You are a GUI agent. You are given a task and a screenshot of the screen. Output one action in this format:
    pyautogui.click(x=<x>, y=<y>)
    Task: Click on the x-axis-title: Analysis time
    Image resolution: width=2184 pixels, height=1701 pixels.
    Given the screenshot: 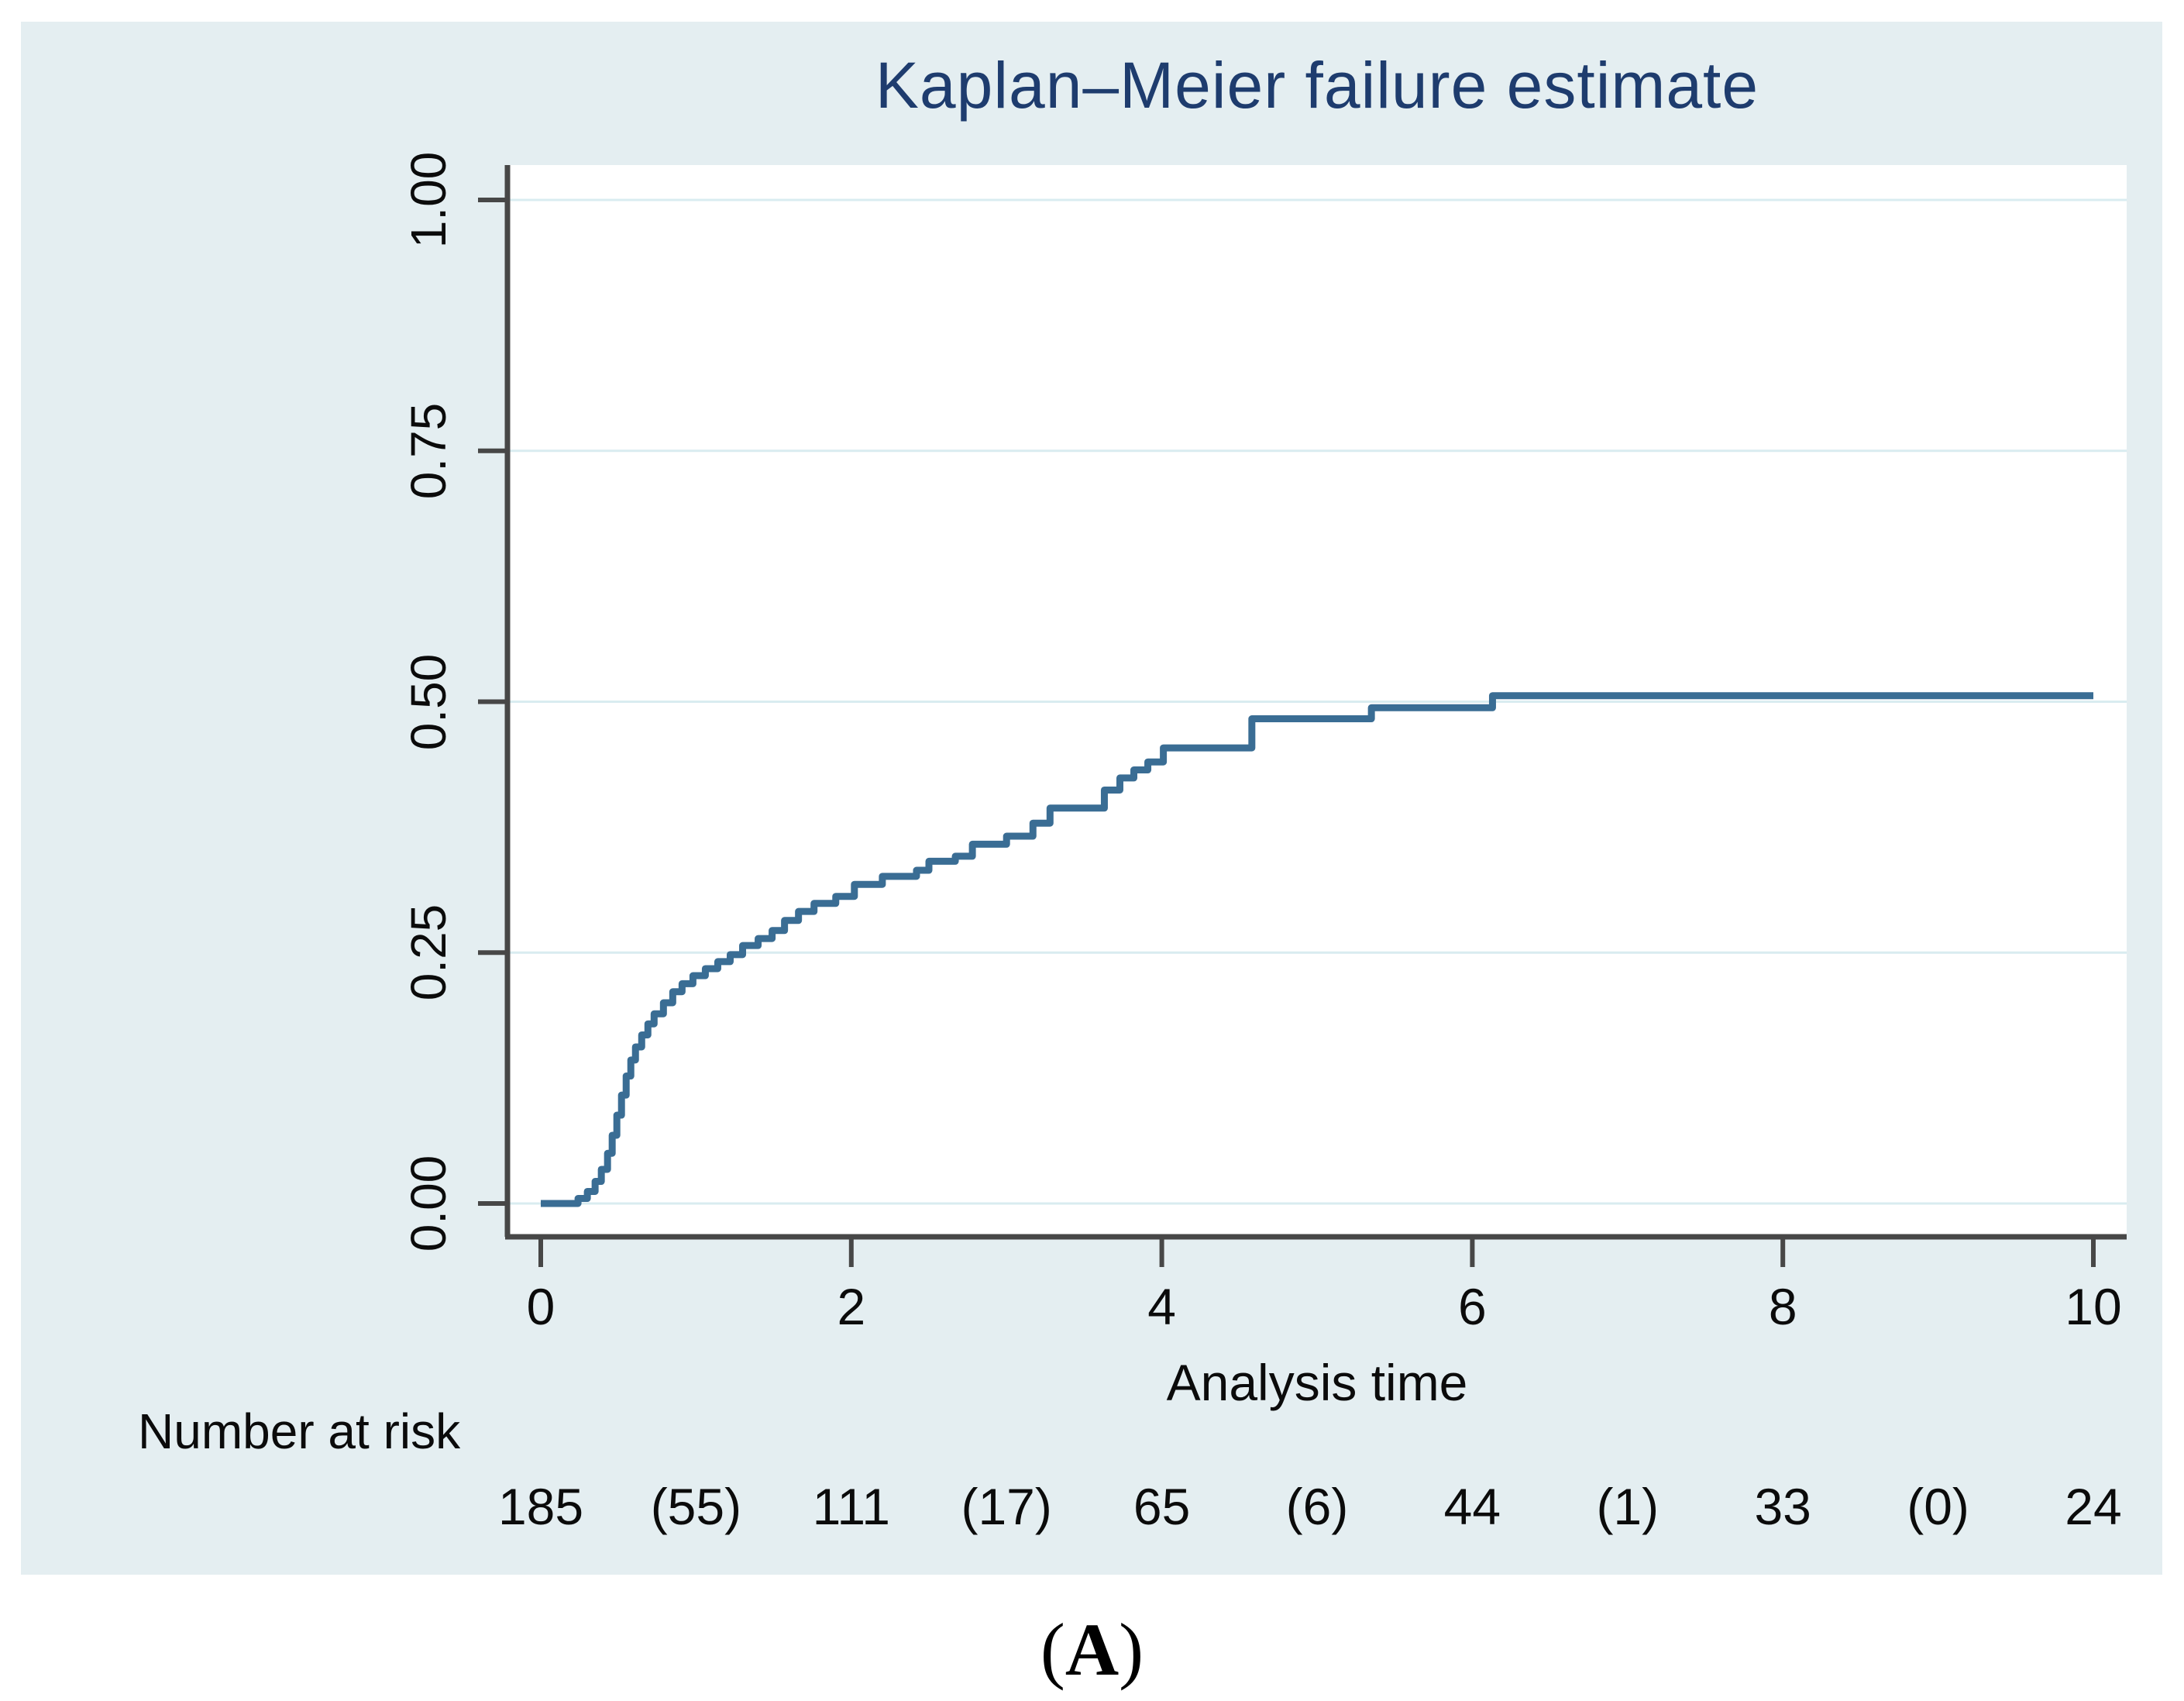 What is the action you would take?
    pyautogui.click(x=1317, y=1382)
    